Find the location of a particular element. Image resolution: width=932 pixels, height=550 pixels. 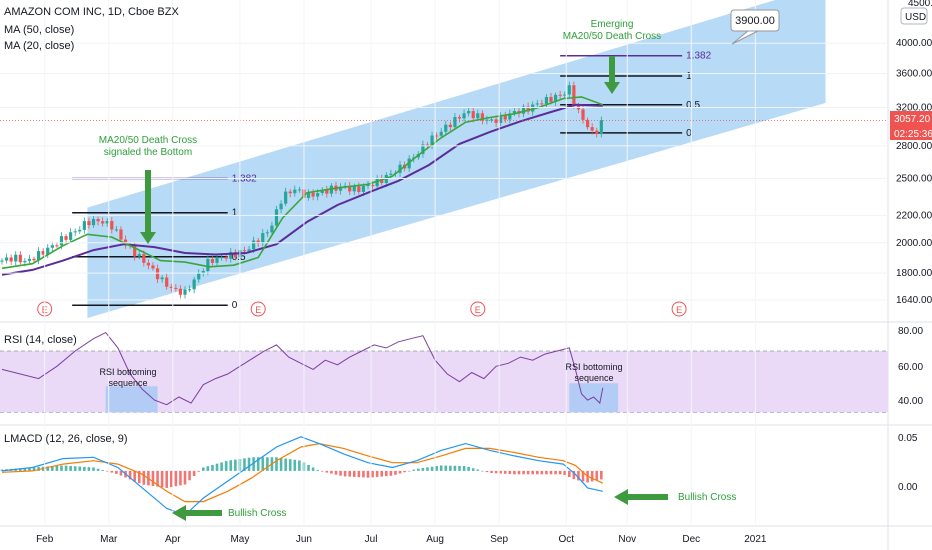

rsi-right-line2: sequence is located at coordinates (593, 378).